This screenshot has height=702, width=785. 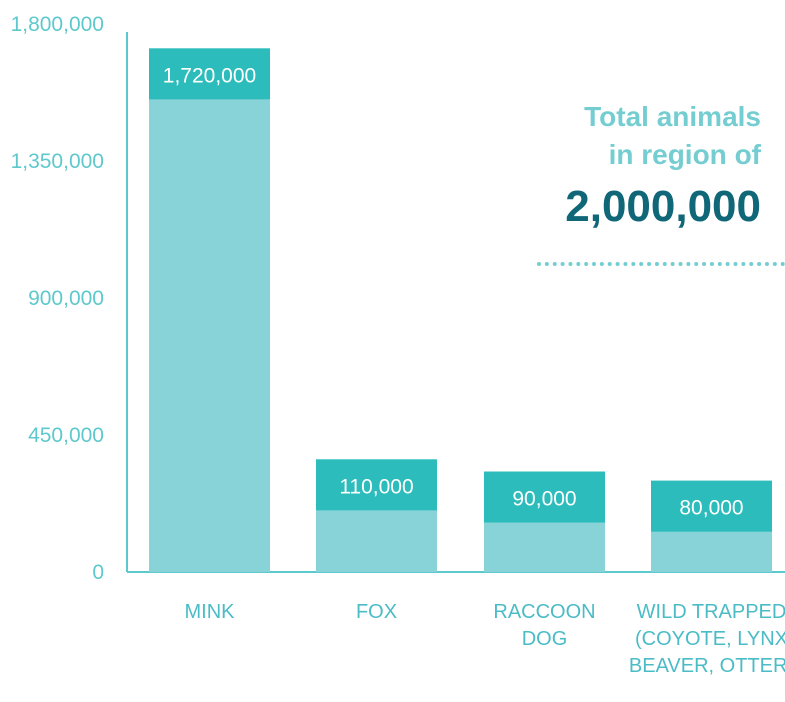 I want to click on x-category-label: (COYOTE, LYNX, so click(x=710, y=639).